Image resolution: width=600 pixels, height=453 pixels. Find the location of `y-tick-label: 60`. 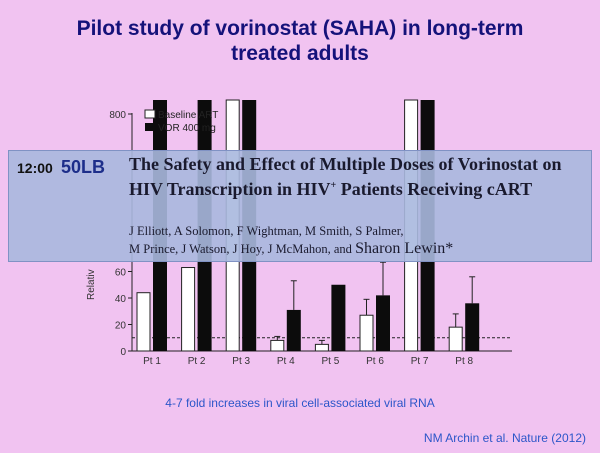

y-tick-label: 60 is located at coordinates (121, 273).